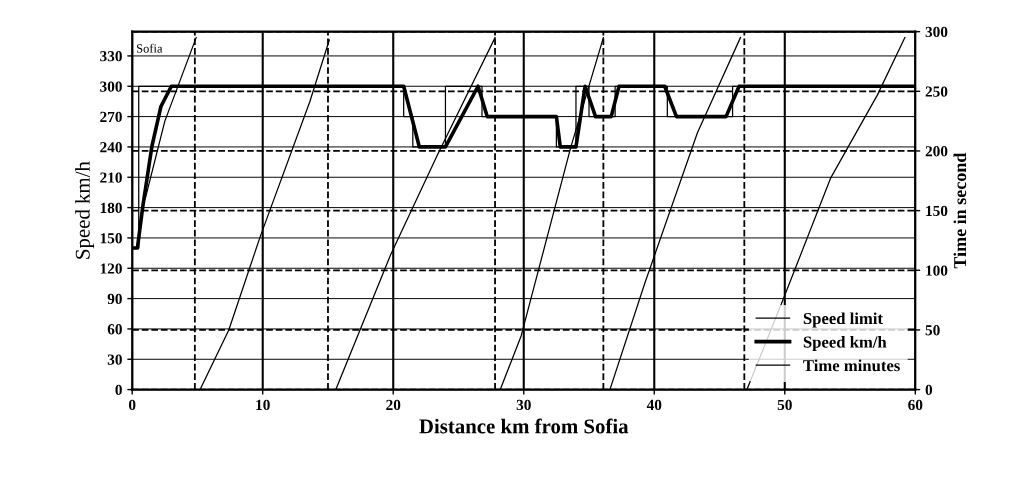  What do you see at coordinates (85, 210) in the screenshot?
I see `y-axis-title: Speed km/h` at bounding box center [85, 210].